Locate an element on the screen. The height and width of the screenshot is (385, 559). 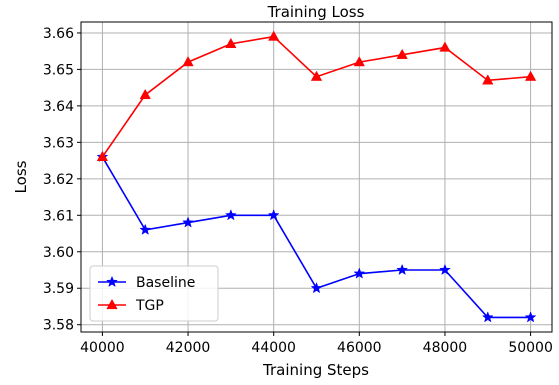
x-tick-label: 46000 is located at coordinates (359, 348).